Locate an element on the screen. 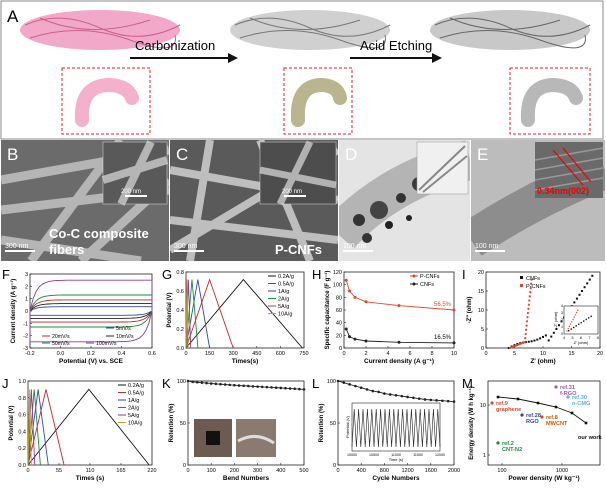 The image size is (606, 489). legend-label: CNFs is located at coordinates (533, 279).